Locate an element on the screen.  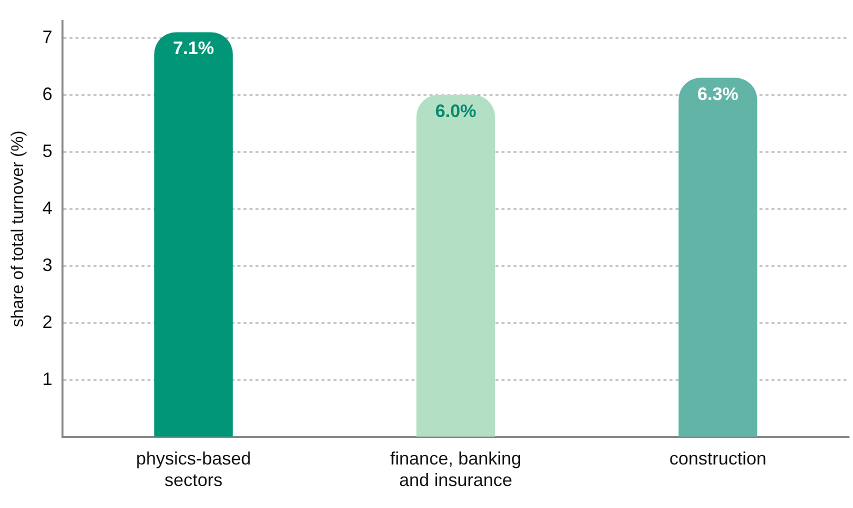
y-tick-label: 7 is located at coordinates (47, 36).